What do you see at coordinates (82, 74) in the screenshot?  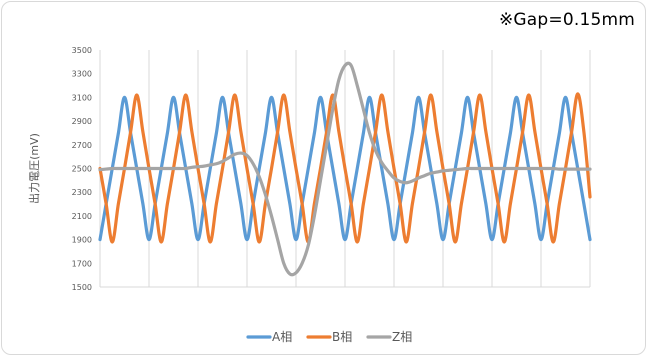 I see `y-tick-label: 3300` at bounding box center [82, 74].